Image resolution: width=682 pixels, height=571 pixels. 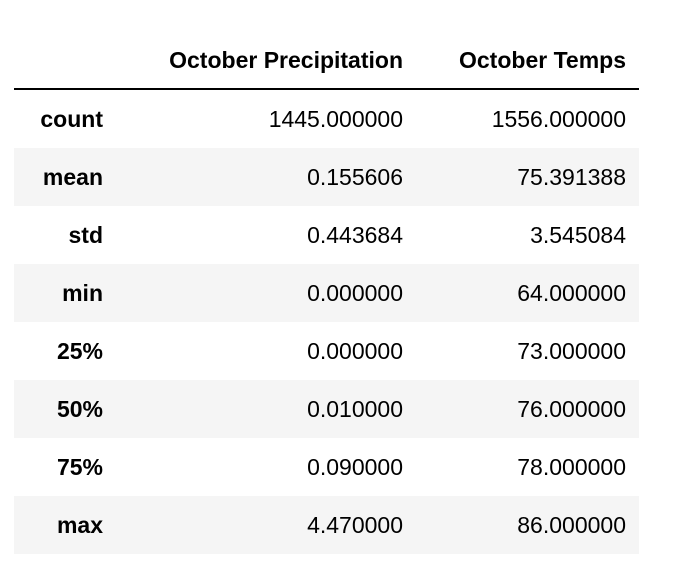 I want to click on table-row: max 4.470000 86.000000, so click(x=326, y=525).